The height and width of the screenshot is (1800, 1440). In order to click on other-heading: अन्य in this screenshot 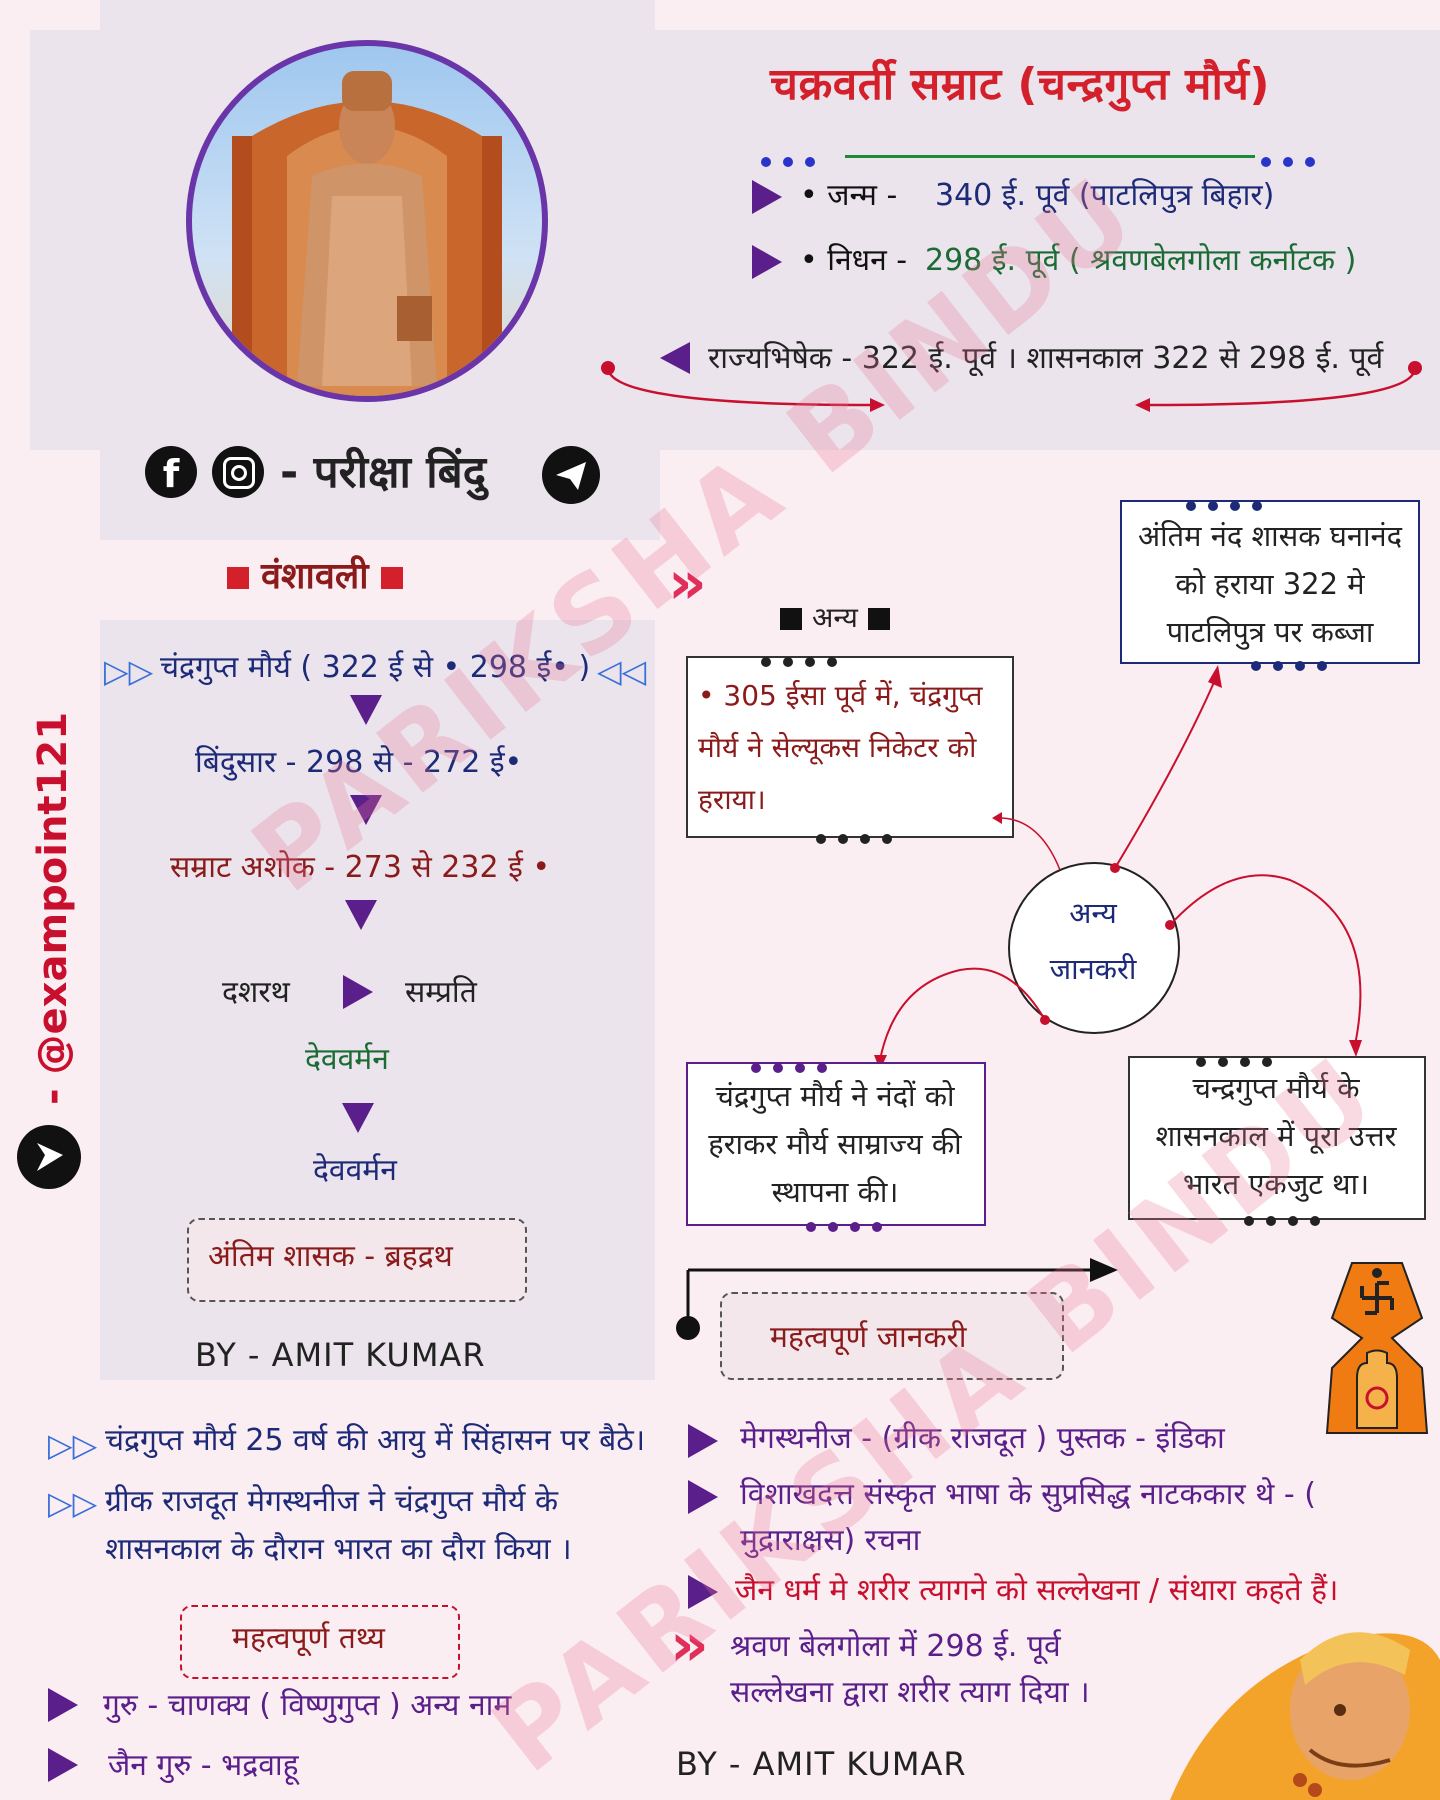, I will do `click(835, 617)`.